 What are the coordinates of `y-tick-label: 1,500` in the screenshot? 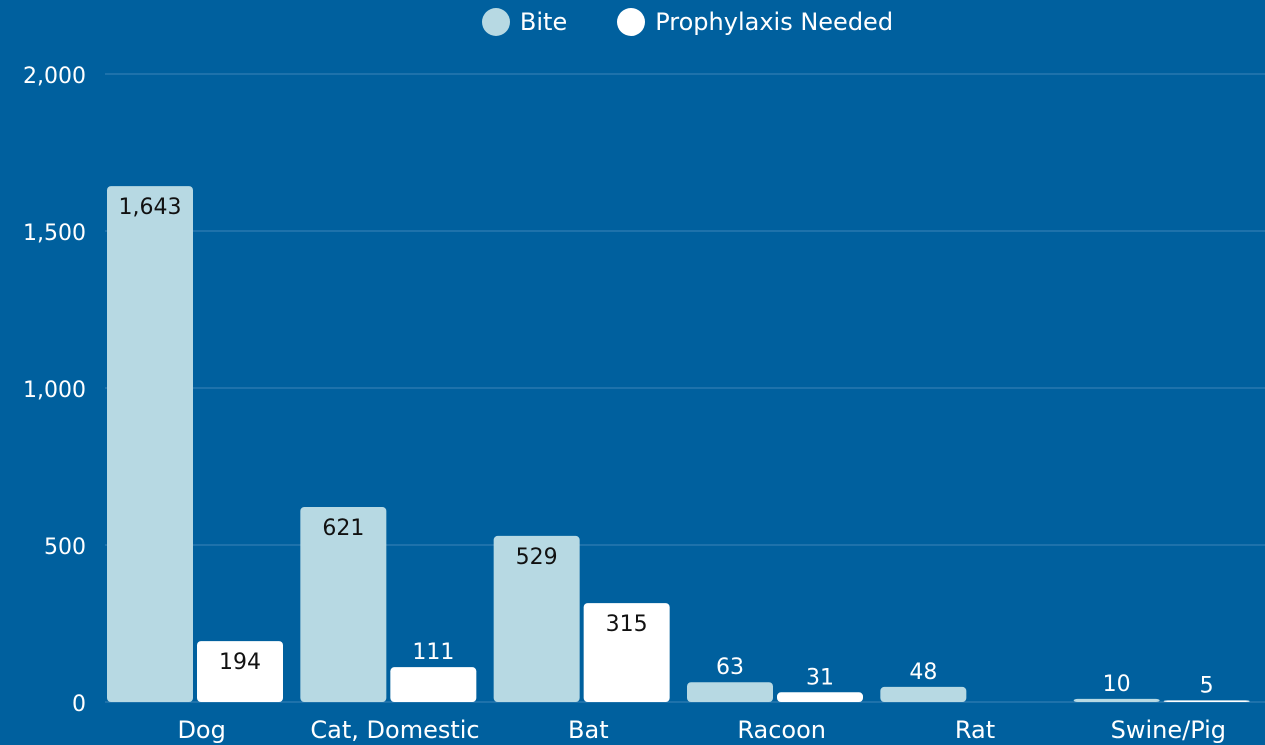 It's located at (54, 233).